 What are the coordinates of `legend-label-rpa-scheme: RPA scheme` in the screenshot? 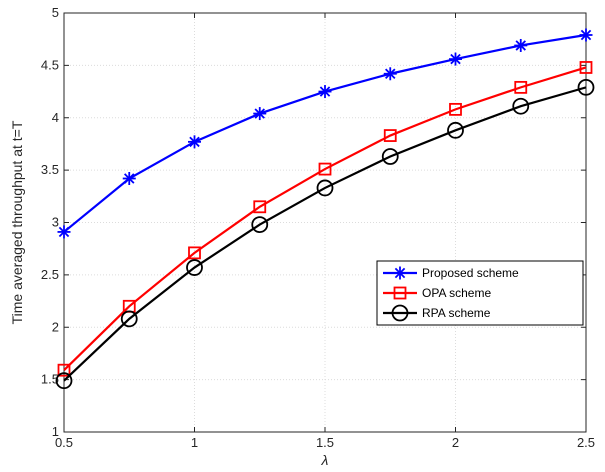 It's located at (456, 313).